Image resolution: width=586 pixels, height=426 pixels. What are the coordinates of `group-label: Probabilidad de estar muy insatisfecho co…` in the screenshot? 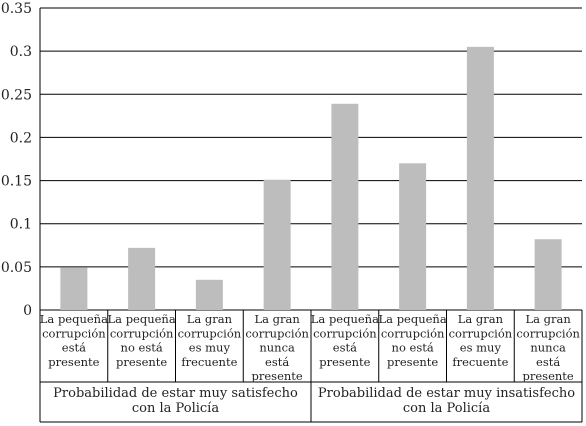 It's located at (446, 401).